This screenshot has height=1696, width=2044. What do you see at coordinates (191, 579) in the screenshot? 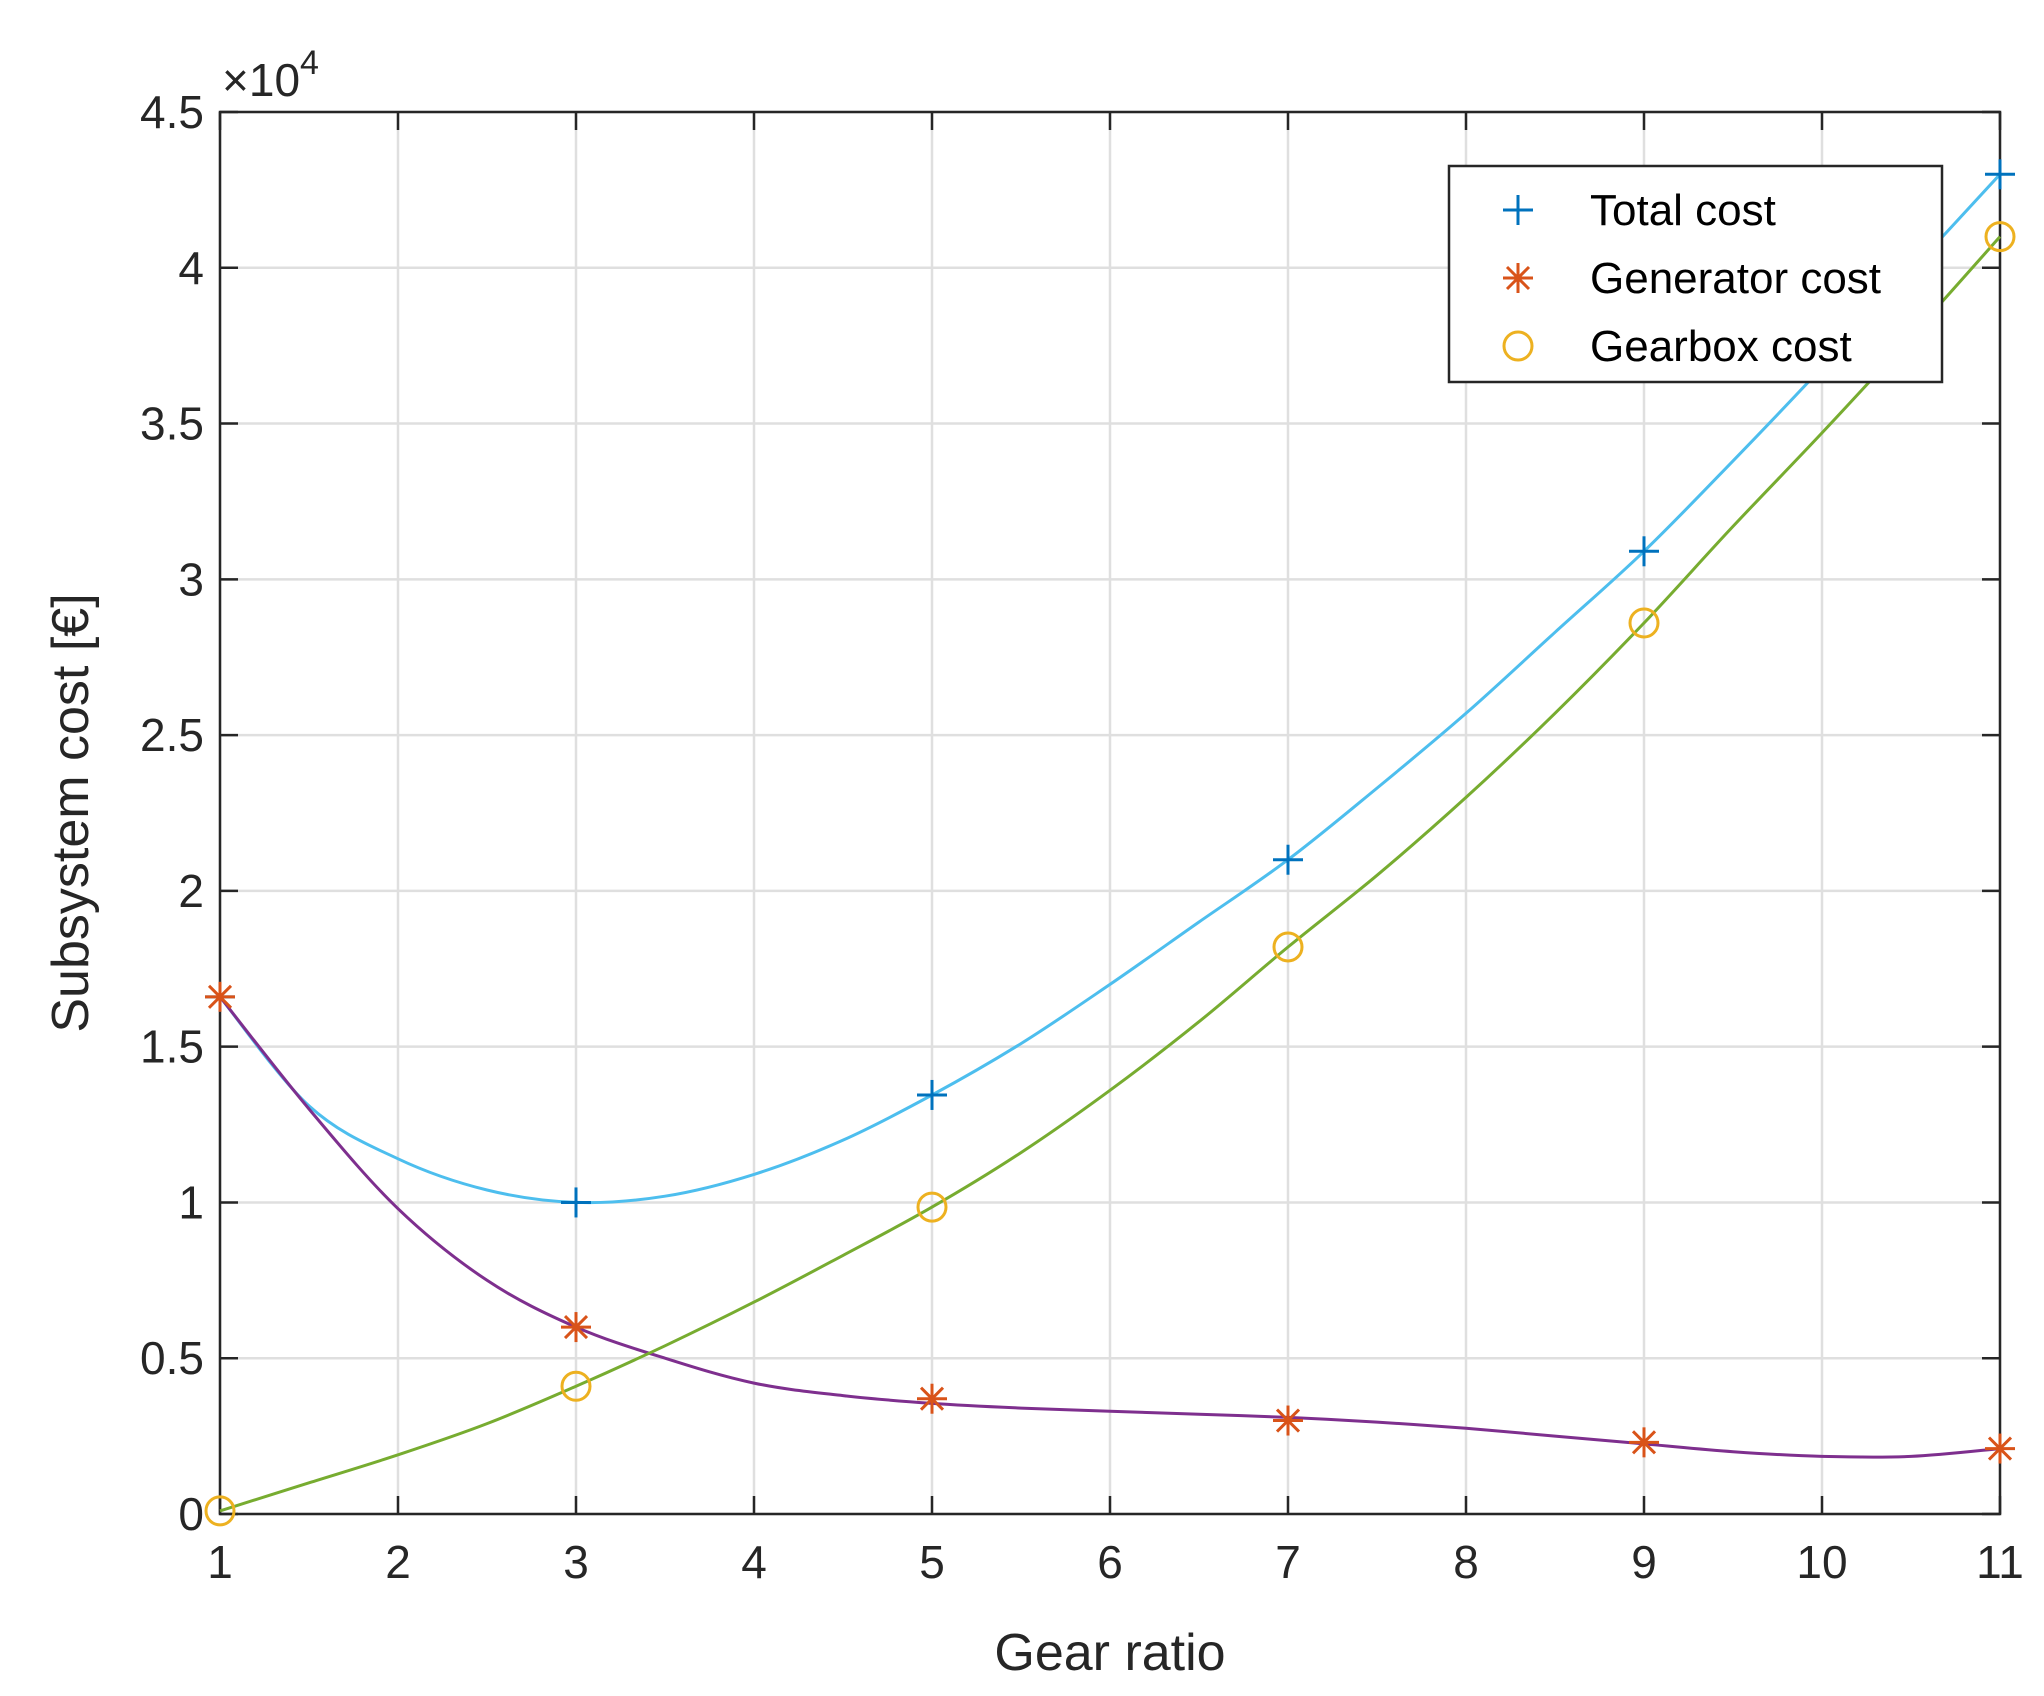
I see `y-tick-label: 3` at bounding box center [191, 579].